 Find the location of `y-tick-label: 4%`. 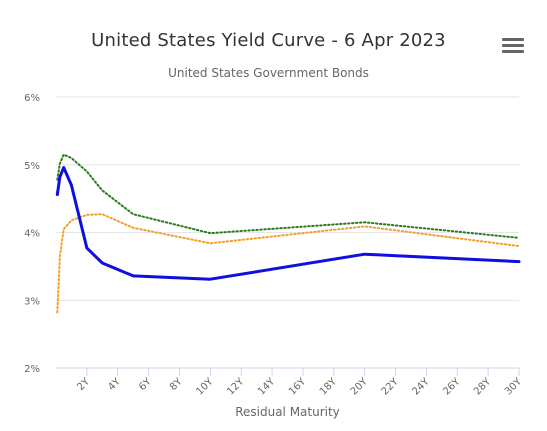

y-tick-label: 4% is located at coordinates (32, 234).